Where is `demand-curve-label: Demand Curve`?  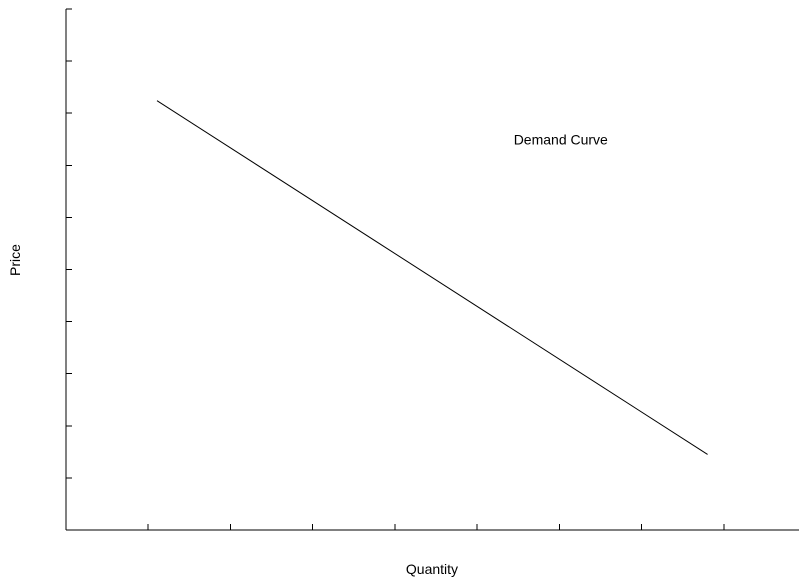
demand-curve-label: Demand Curve is located at coordinates (561, 139).